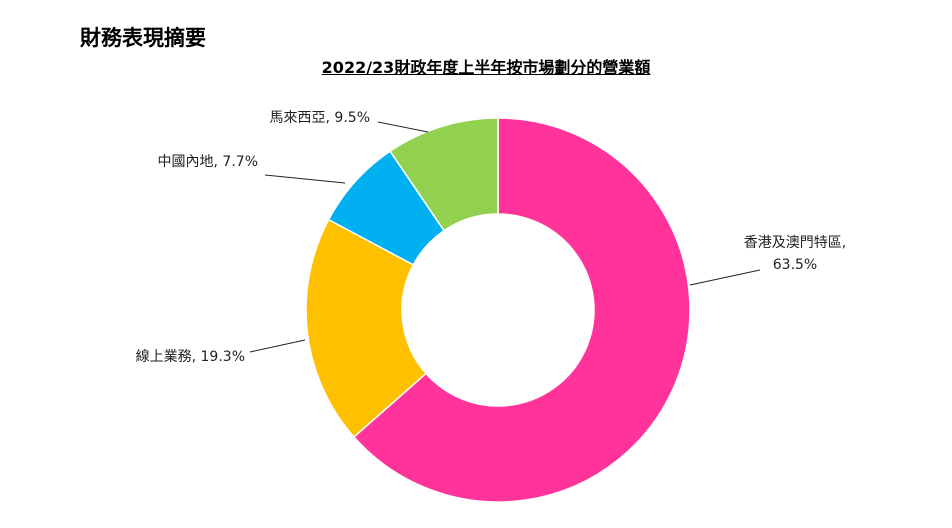 Image resolution: width=952 pixels, height=528 pixels. Describe the element at coordinates (486, 67) in the screenshot. I see `chart-title: 2022/23財政年度上半年按市場劃分的營業額` at that location.